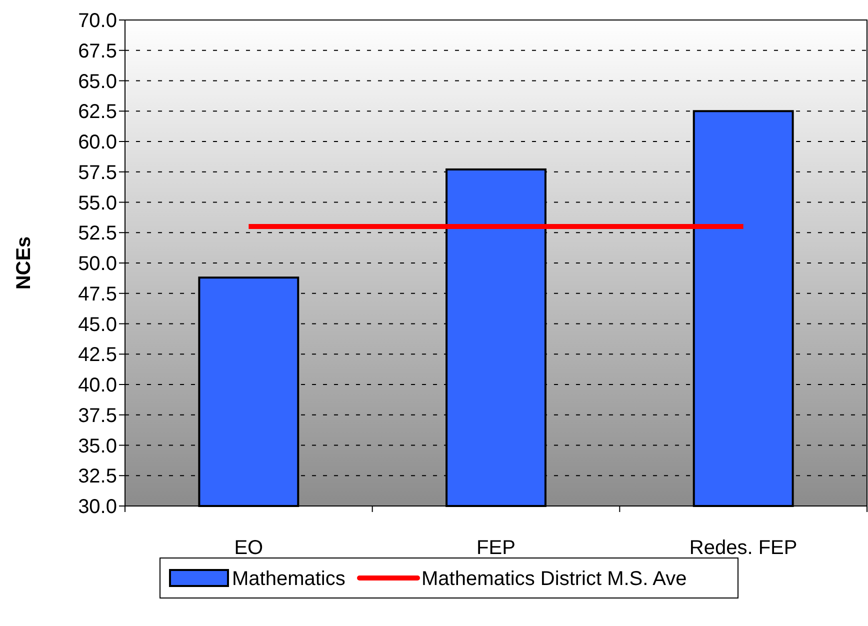  What do you see at coordinates (97, 203) in the screenshot?
I see `y-tick-label: 55.0` at bounding box center [97, 203].